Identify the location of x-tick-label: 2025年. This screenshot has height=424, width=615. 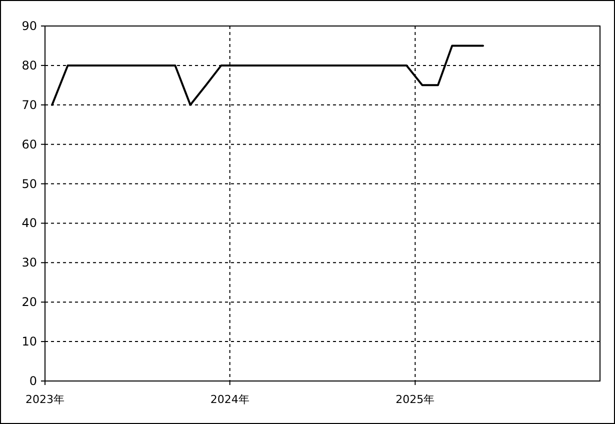
(415, 399).